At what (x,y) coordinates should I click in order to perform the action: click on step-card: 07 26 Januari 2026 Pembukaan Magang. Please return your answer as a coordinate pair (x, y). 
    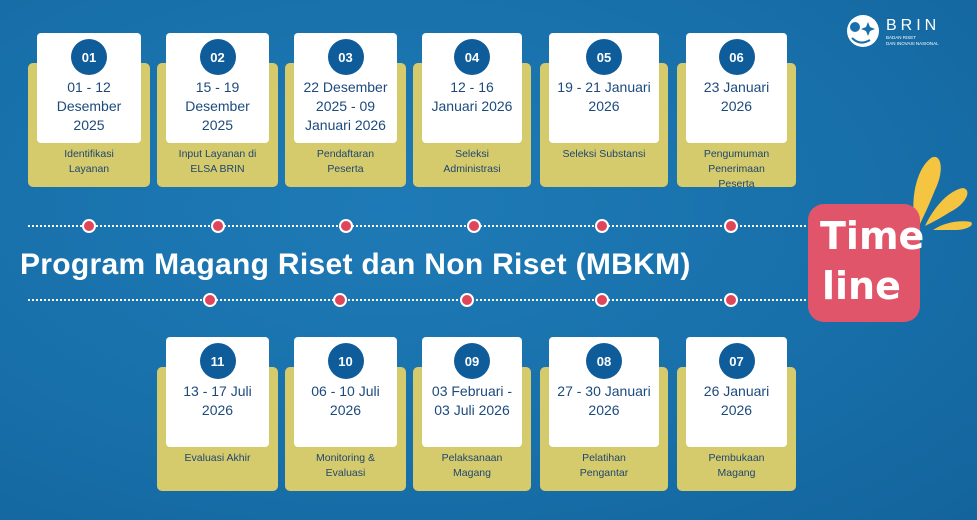
    Looking at the image, I should click on (736, 414).